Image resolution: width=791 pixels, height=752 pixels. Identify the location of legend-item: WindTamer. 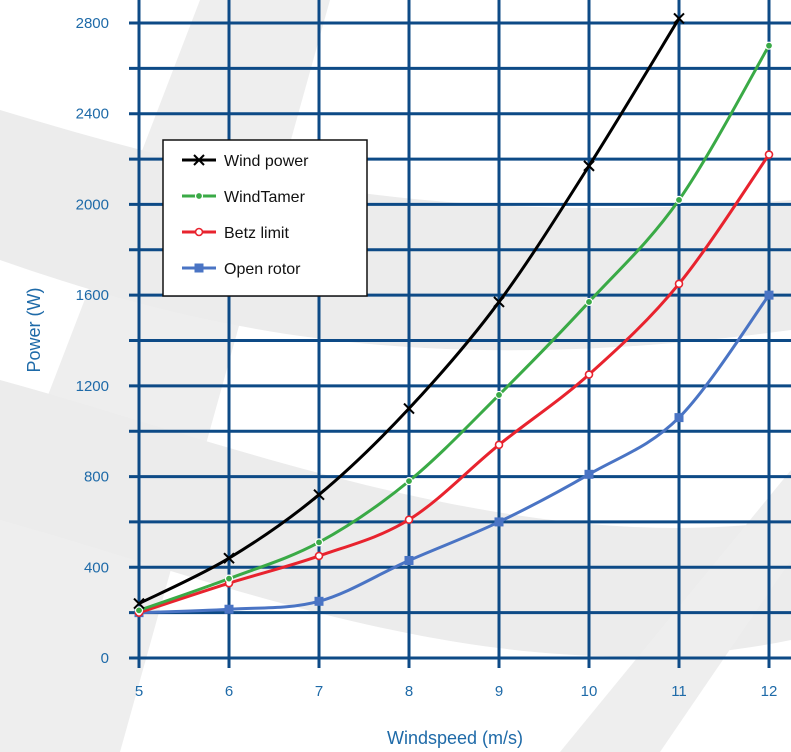
(244, 197).